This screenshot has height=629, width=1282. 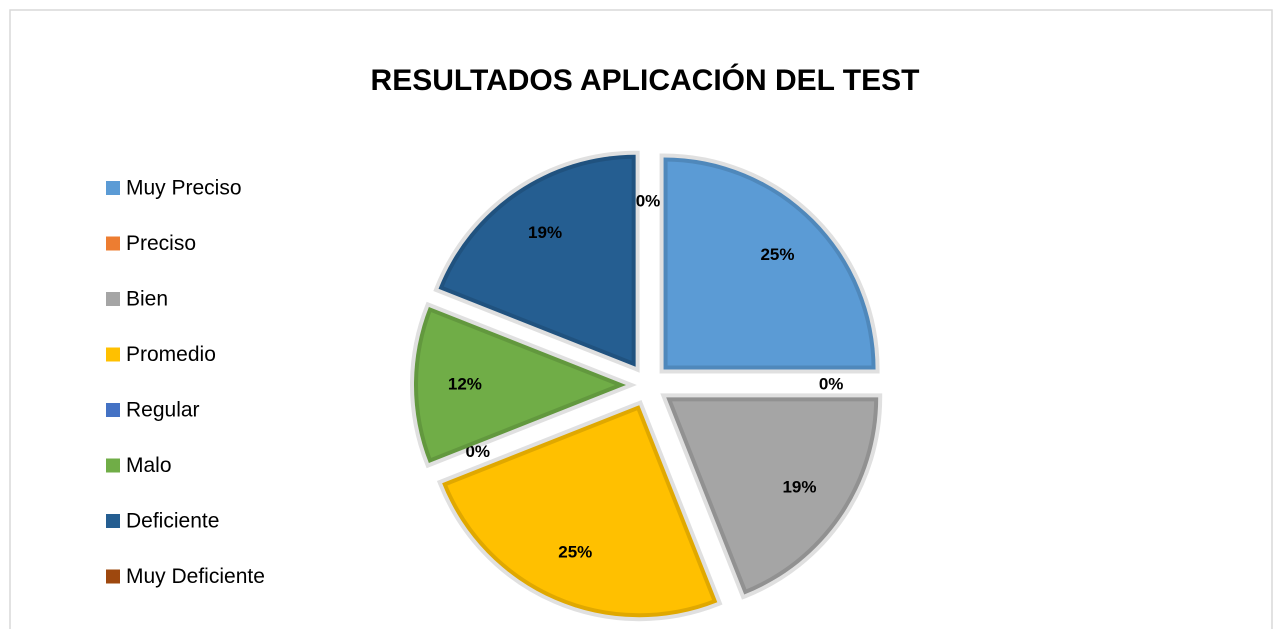 I want to click on legend-label: Promedio, so click(x=171, y=354).